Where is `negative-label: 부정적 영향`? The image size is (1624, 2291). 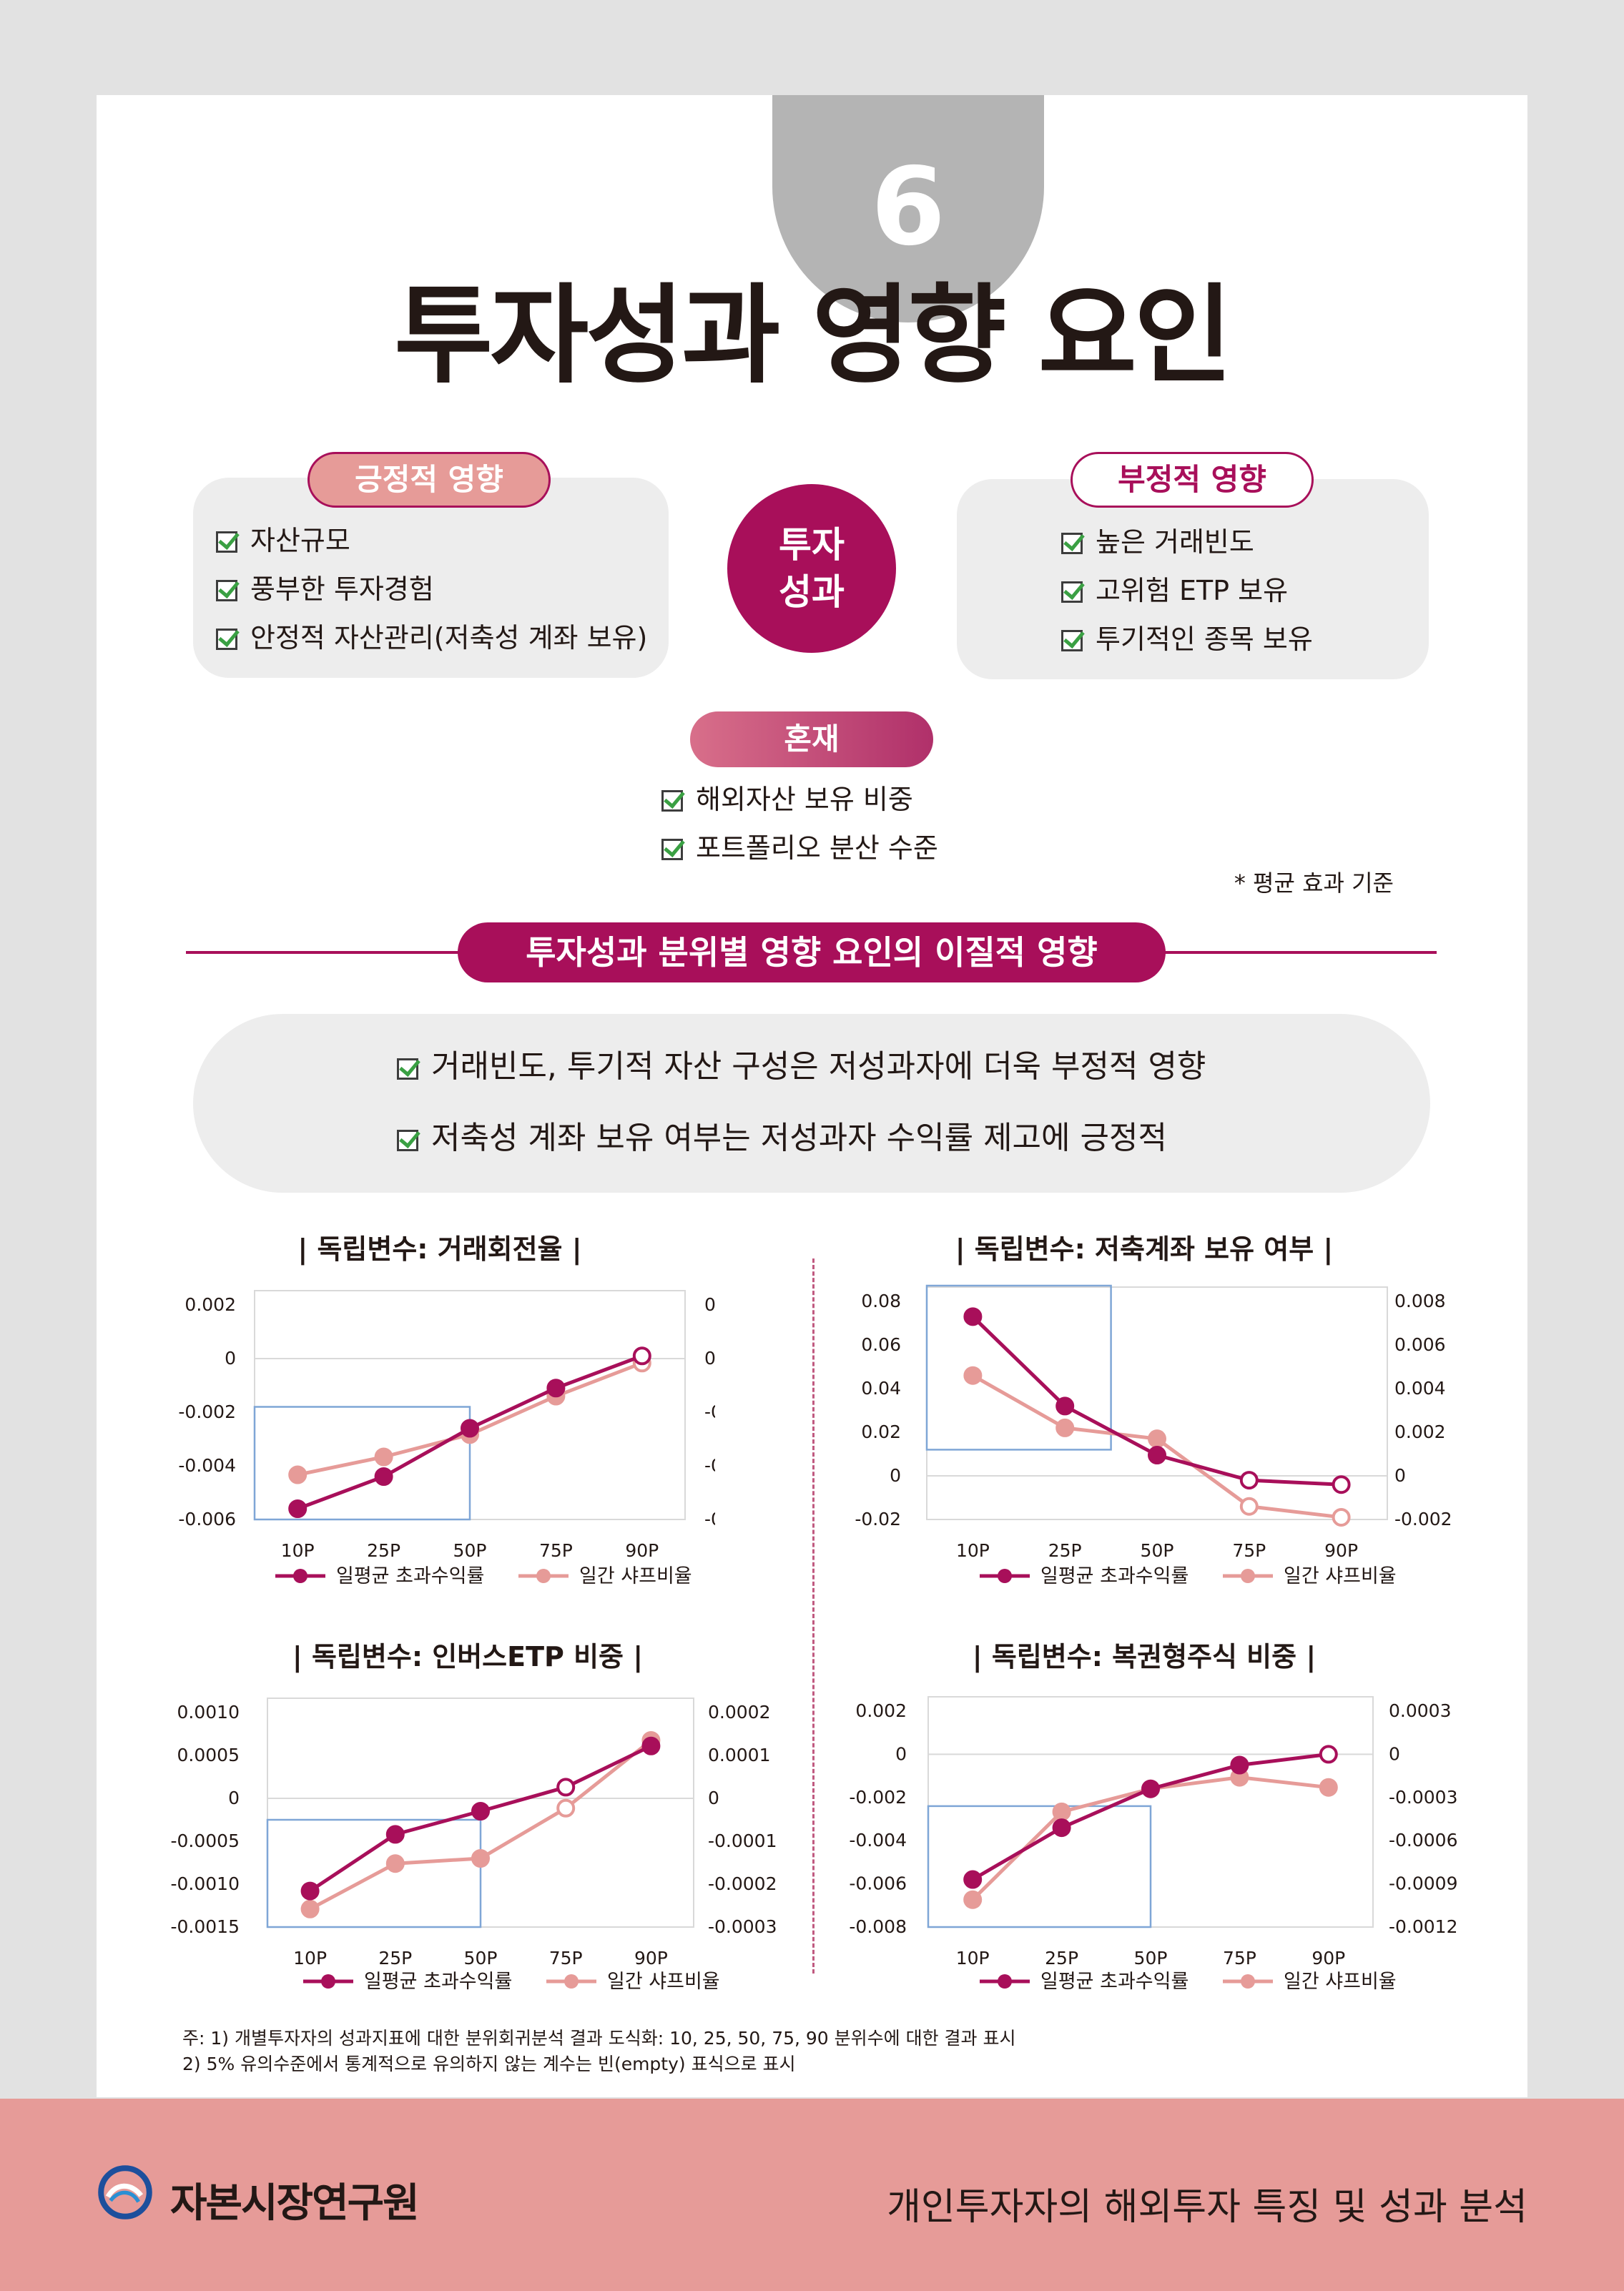 negative-label: 부정적 영향 is located at coordinates (1192, 480).